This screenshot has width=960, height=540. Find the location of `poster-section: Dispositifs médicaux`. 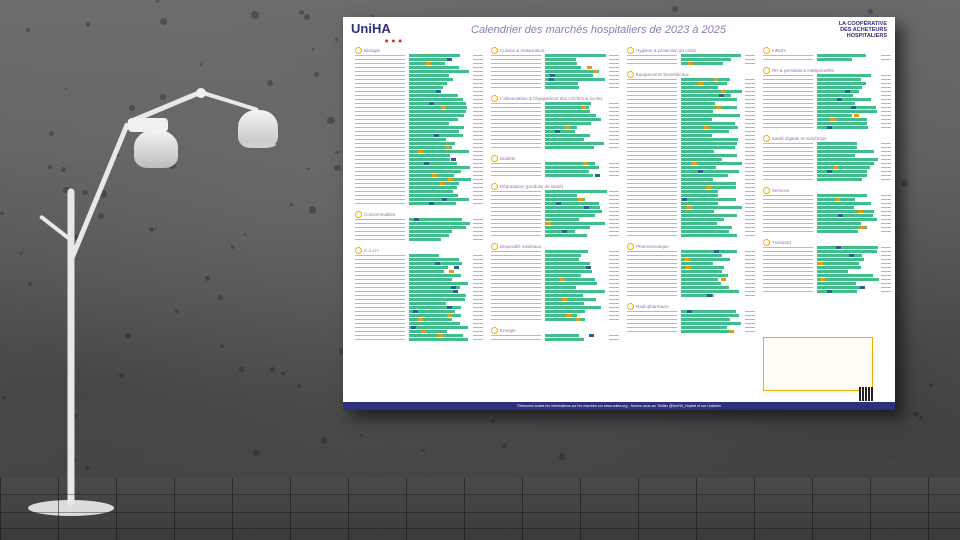

poster-section: Dispositifs médicaux is located at coordinates (556, 282).